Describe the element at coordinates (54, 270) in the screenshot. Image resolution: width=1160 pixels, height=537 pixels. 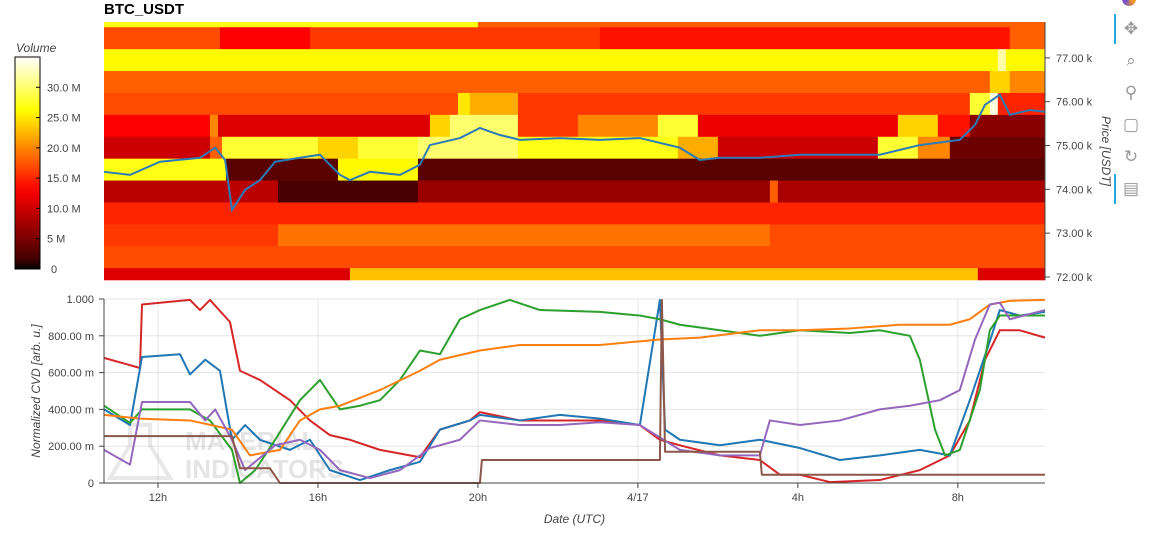
I see `colorbar-tick-label: 0` at that location.